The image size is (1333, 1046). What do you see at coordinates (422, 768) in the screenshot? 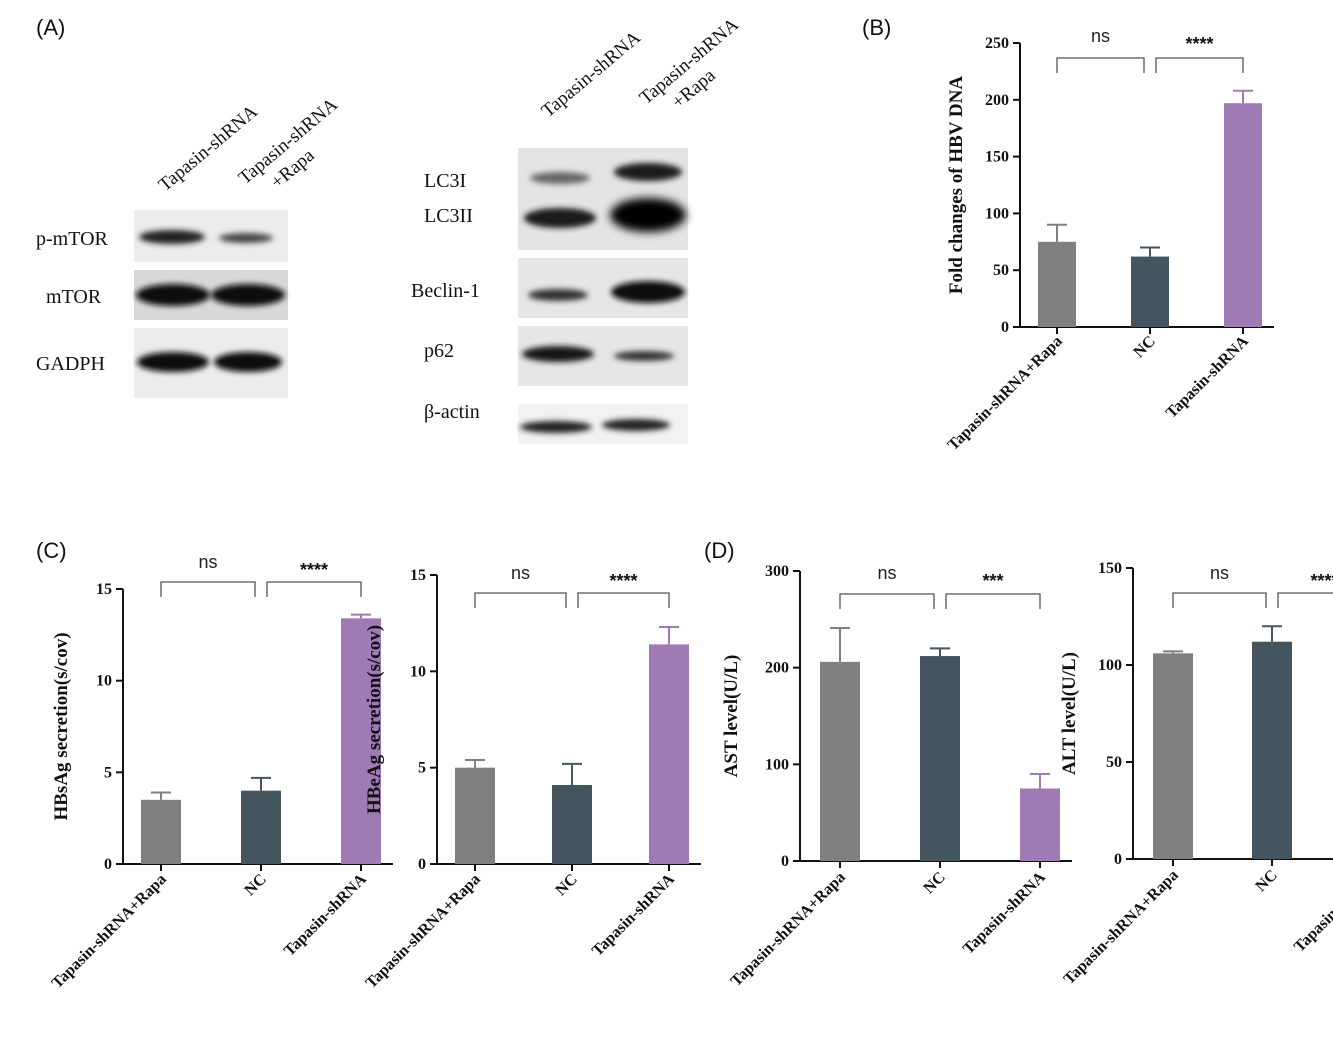
I see `y-tick-label: 5` at bounding box center [422, 768].